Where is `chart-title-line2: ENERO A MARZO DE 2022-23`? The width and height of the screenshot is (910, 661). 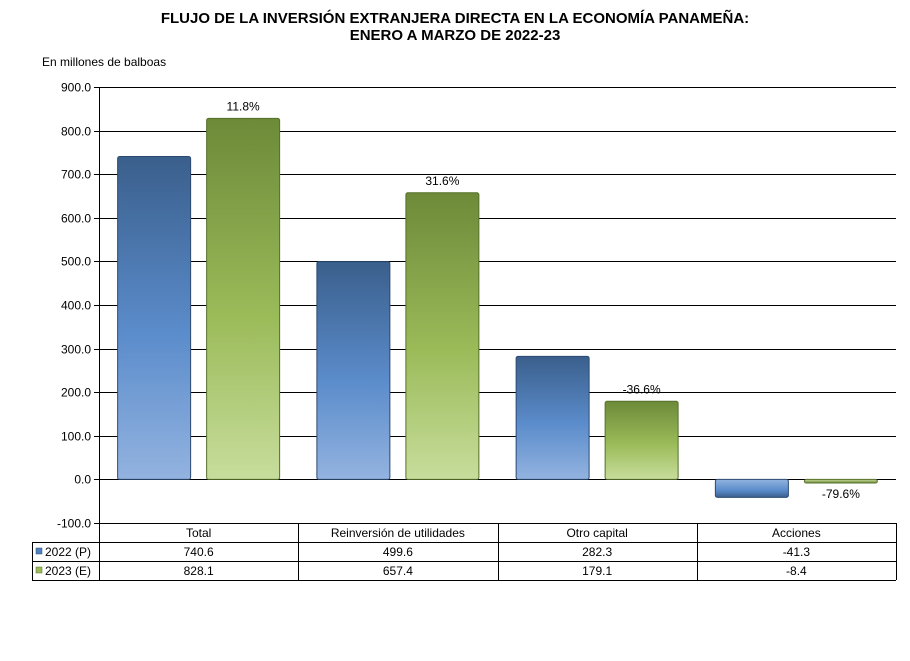
chart-title-line2: ENERO A MARZO DE 2022-23 is located at coordinates (455, 35).